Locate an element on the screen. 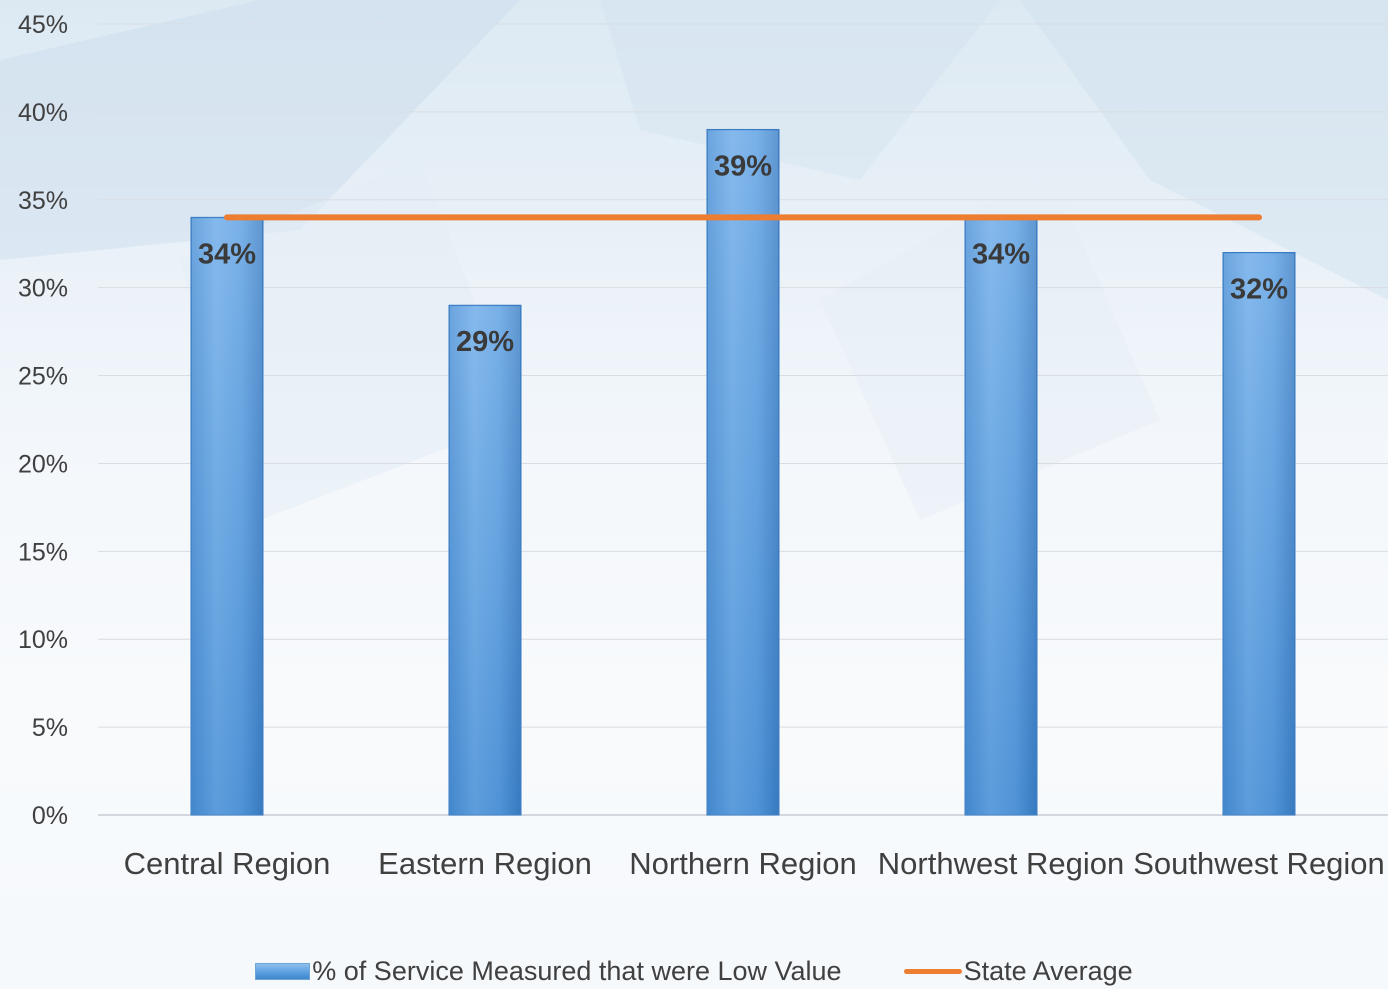 This screenshot has height=989, width=1388. y-tick-label: 30% is located at coordinates (43, 289).